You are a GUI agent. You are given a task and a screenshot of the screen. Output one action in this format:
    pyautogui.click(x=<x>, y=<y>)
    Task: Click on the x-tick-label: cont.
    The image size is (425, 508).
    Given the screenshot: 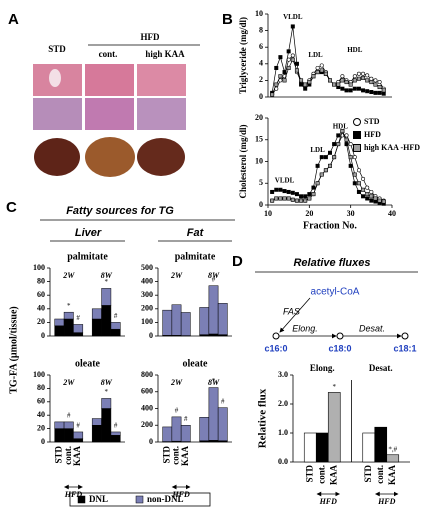 What is the action you would take?
    pyautogui.click(x=321, y=474)
    